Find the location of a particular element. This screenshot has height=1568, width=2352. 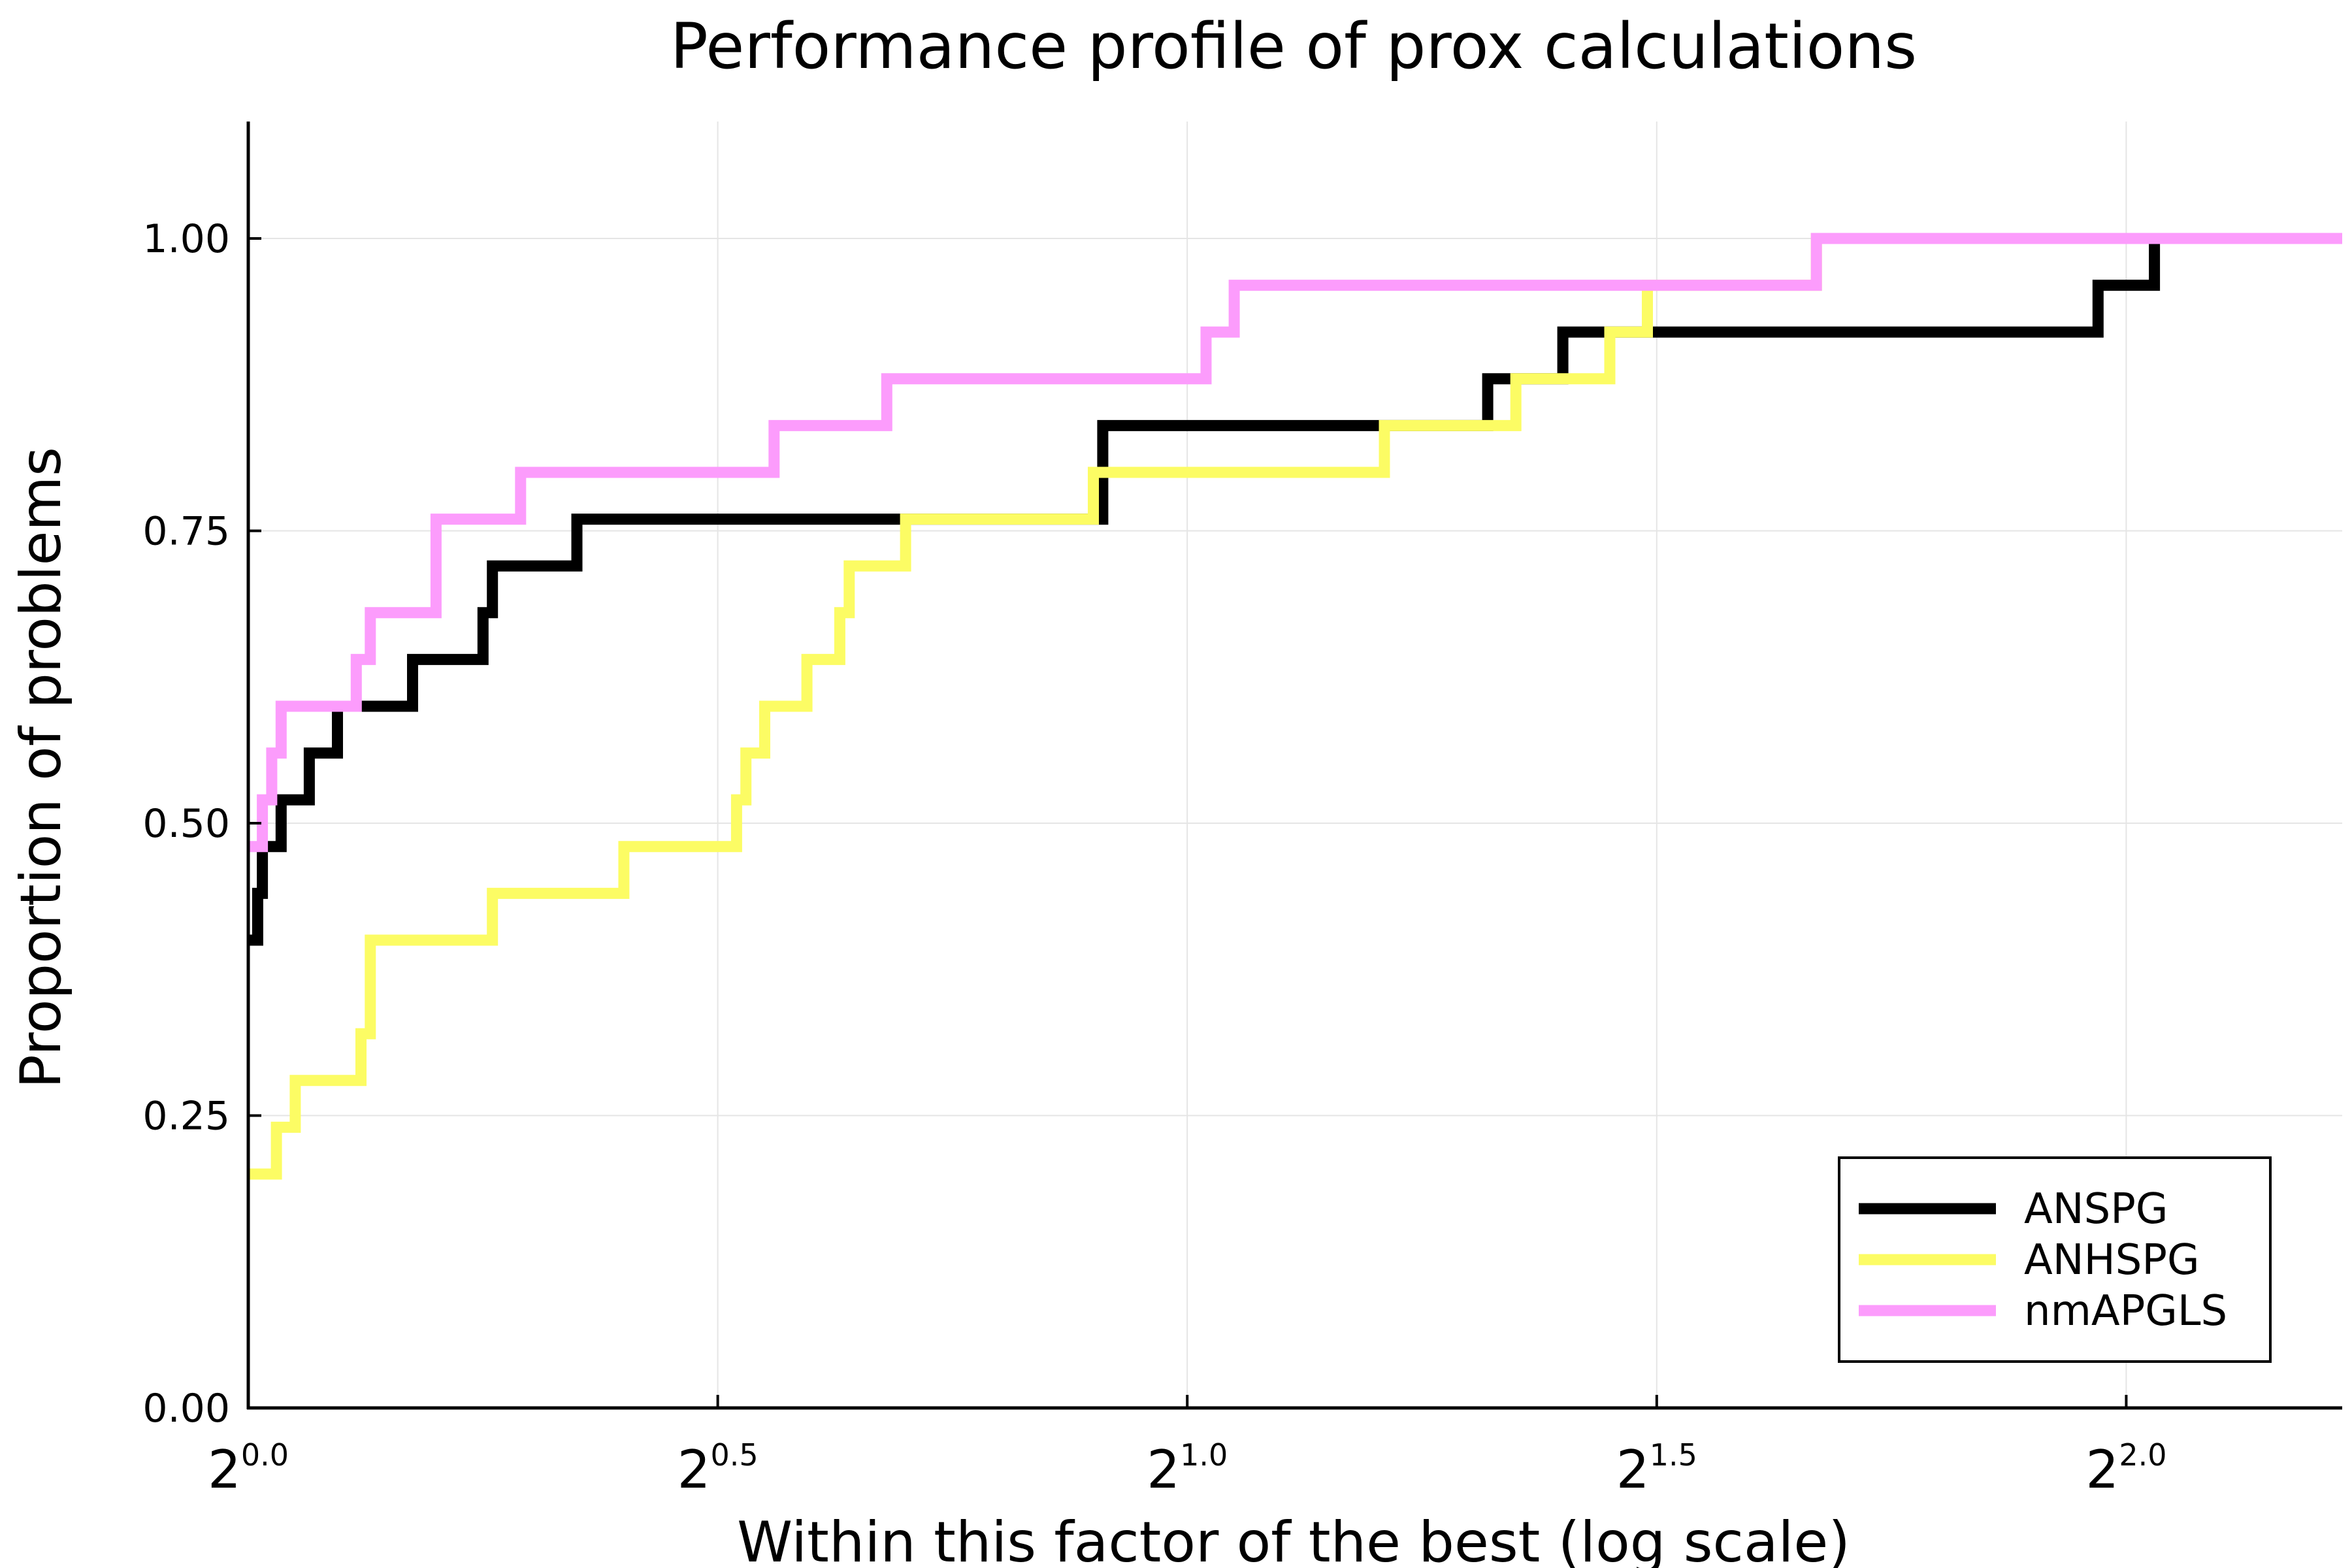

y-tick-label-2: 0.50 is located at coordinates (186, 824).